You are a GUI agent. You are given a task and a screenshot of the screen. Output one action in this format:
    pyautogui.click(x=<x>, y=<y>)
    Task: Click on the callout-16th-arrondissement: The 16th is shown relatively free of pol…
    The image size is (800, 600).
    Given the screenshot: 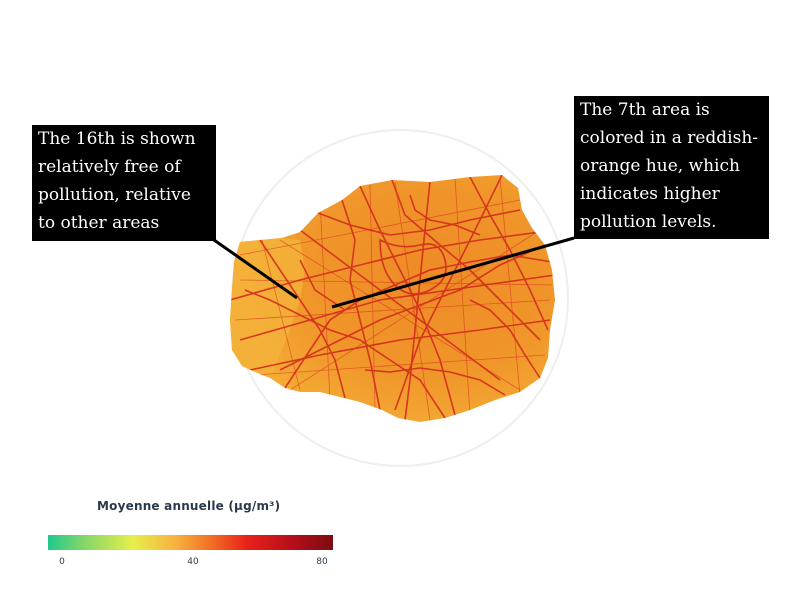 What is the action you would take?
    pyautogui.click(x=124, y=183)
    